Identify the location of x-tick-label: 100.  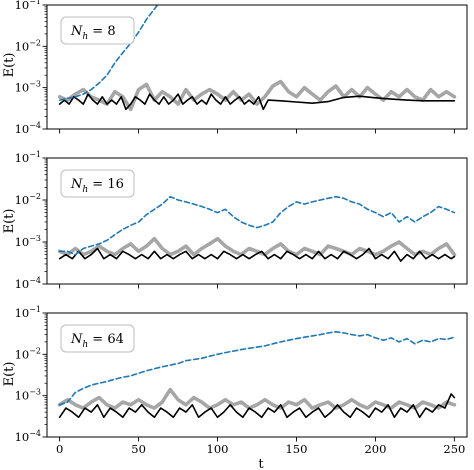
(218, 449).